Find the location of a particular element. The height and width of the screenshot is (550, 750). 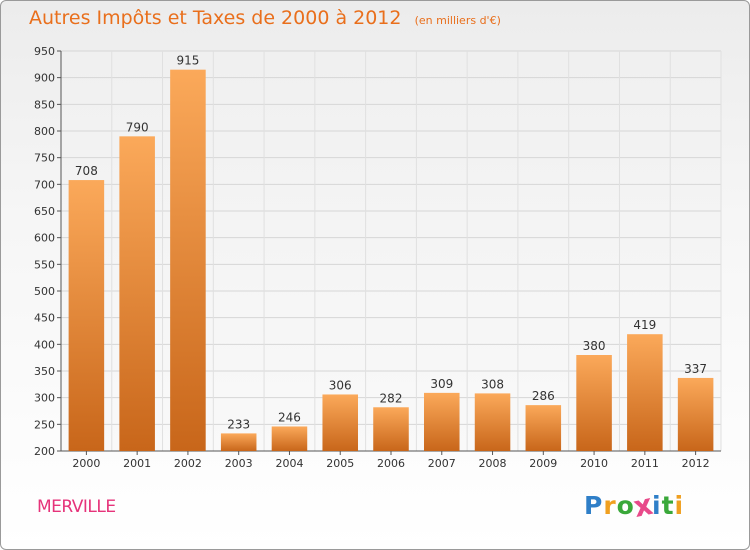

x-tick-label: 2001 is located at coordinates (137, 463).